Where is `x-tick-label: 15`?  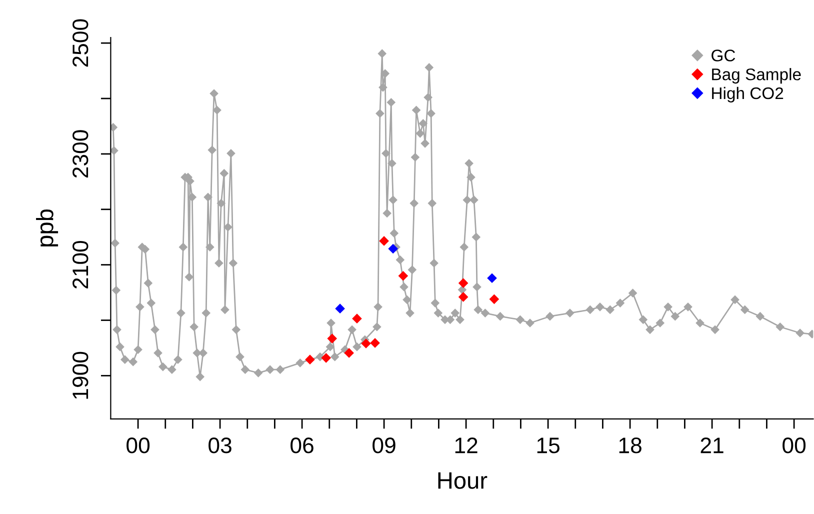 x-tick-label: 15 is located at coordinates (548, 446).